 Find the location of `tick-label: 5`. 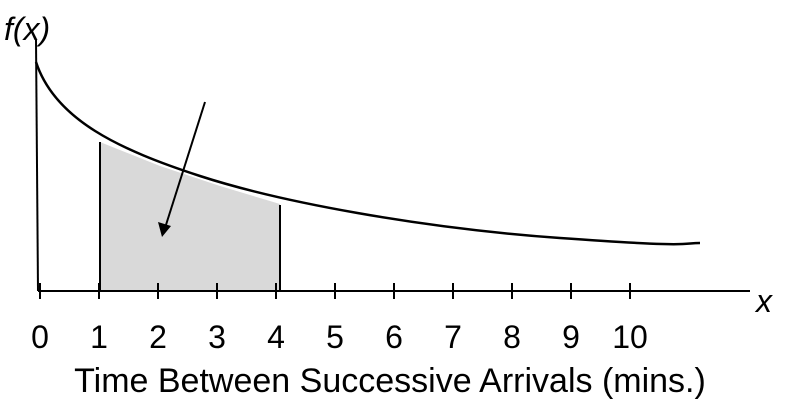

tick-label: 5 is located at coordinates (335, 337).